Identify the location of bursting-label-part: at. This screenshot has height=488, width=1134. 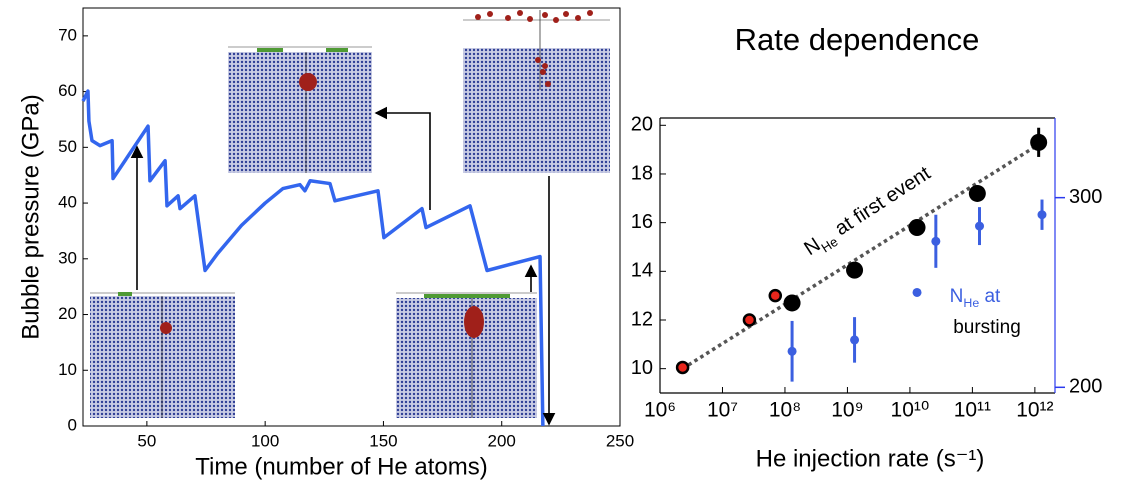
(990, 296).